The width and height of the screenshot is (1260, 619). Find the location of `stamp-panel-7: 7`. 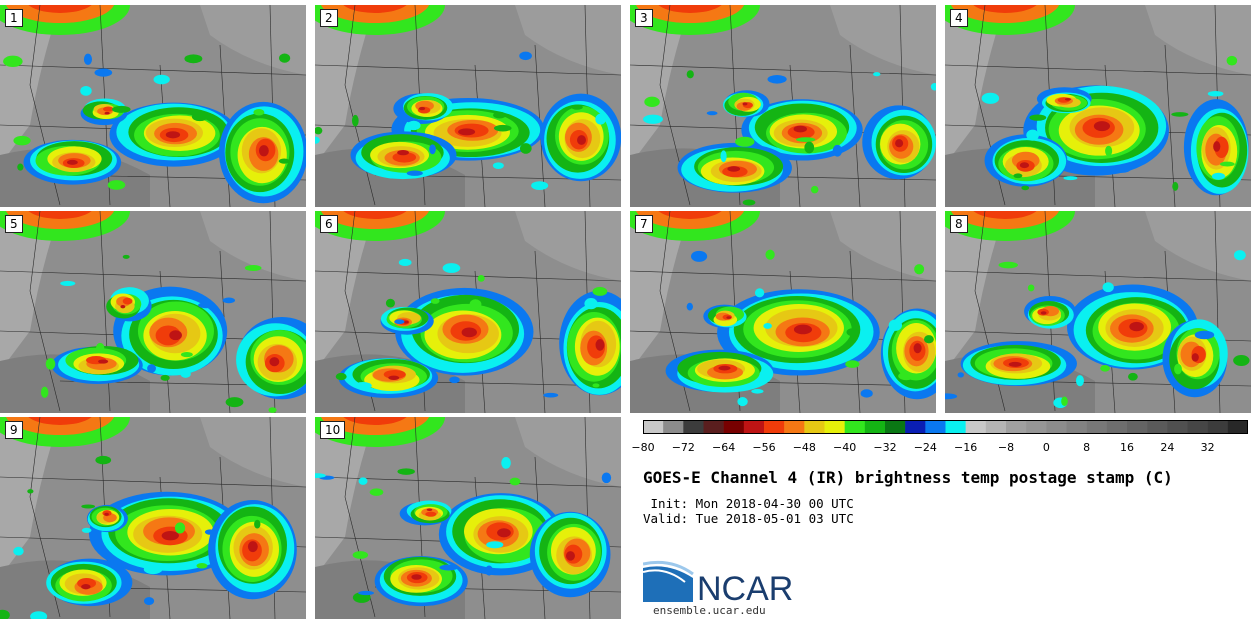

stamp-panel-7: 7 is located at coordinates (783, 312).